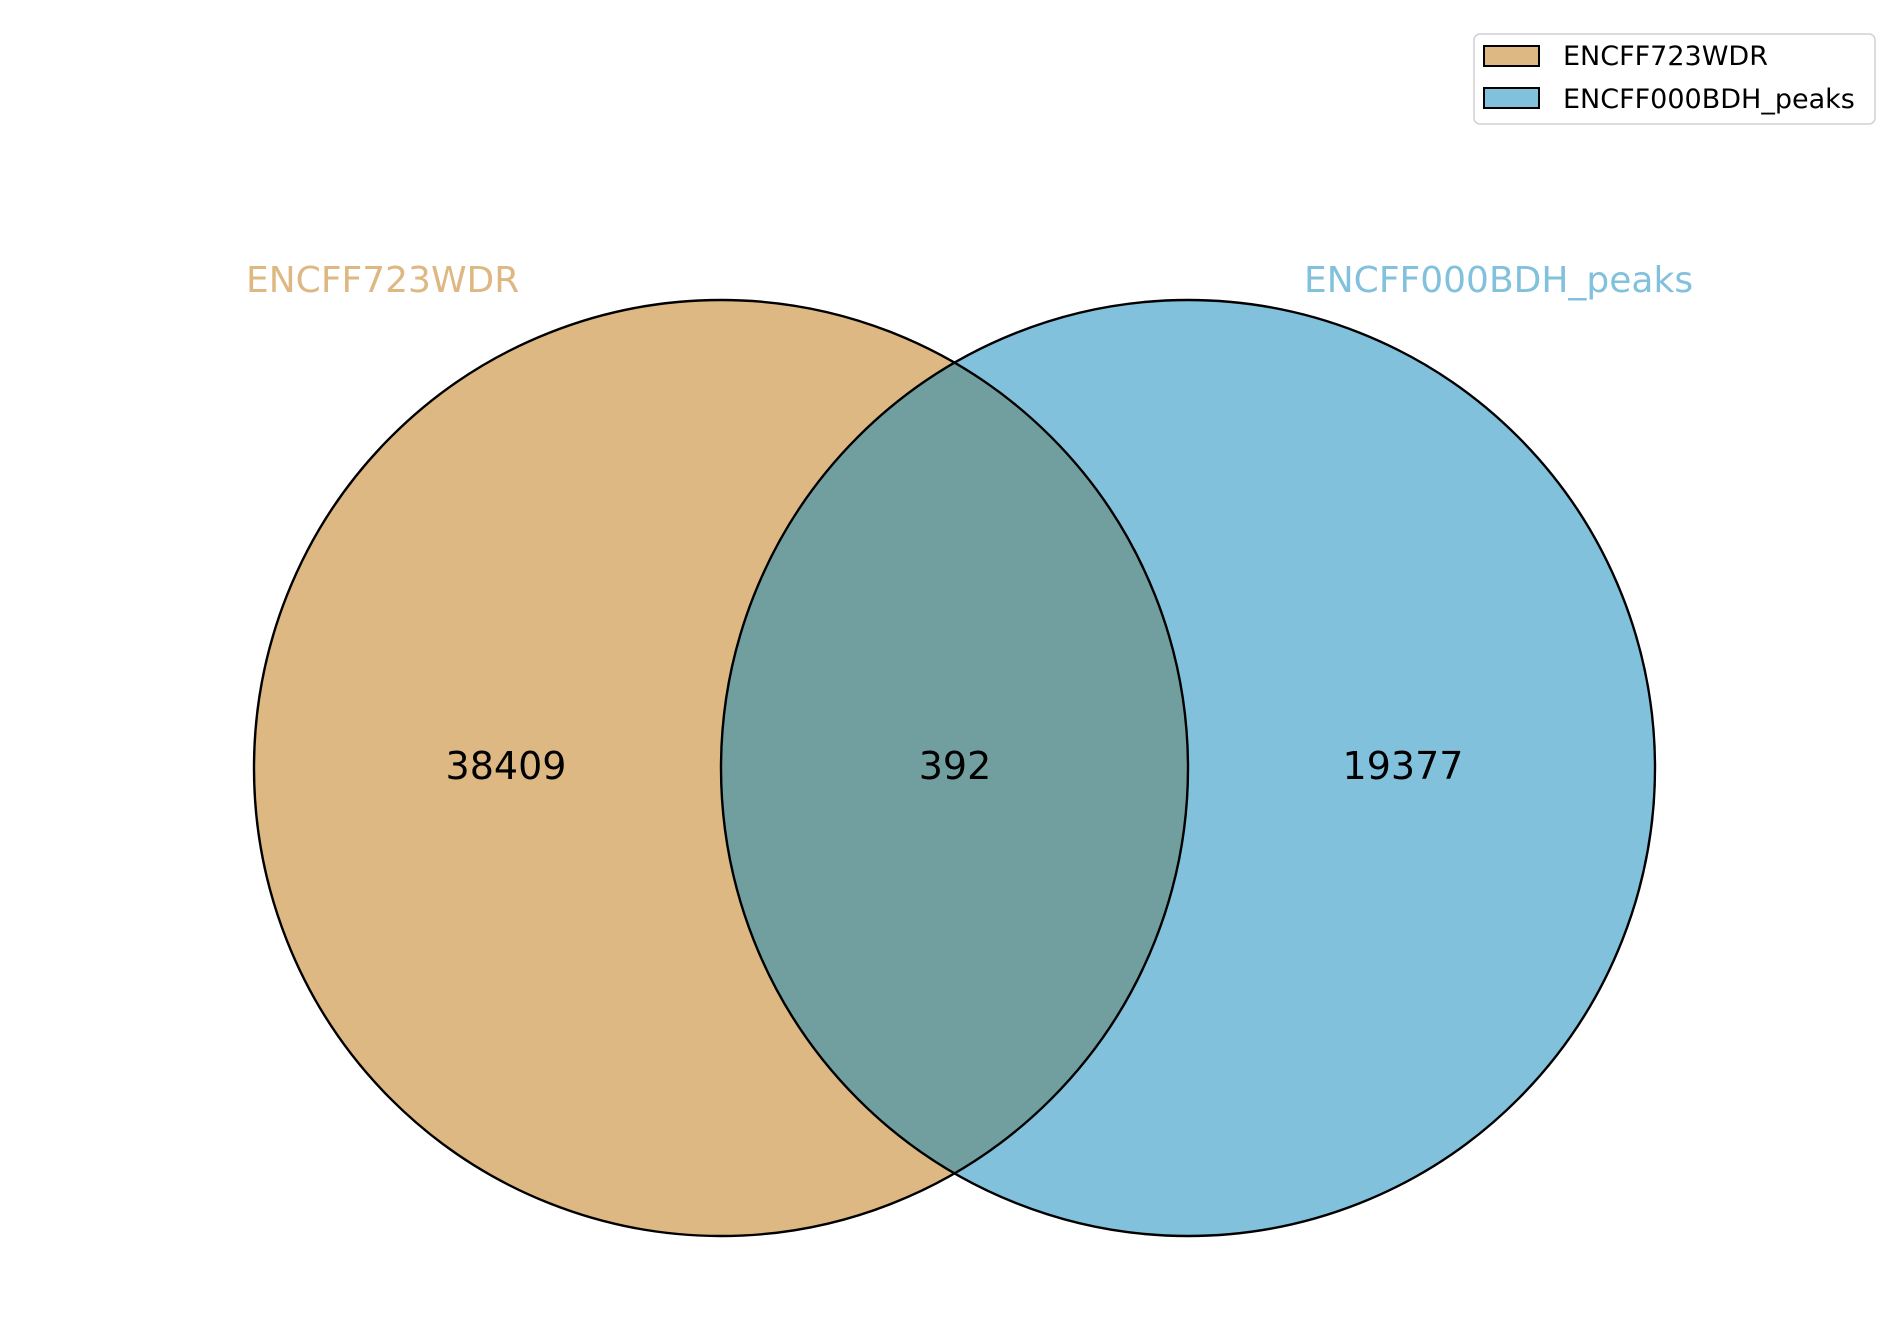  I want to click on set-a-only-count: 38409, so click(506, 766).